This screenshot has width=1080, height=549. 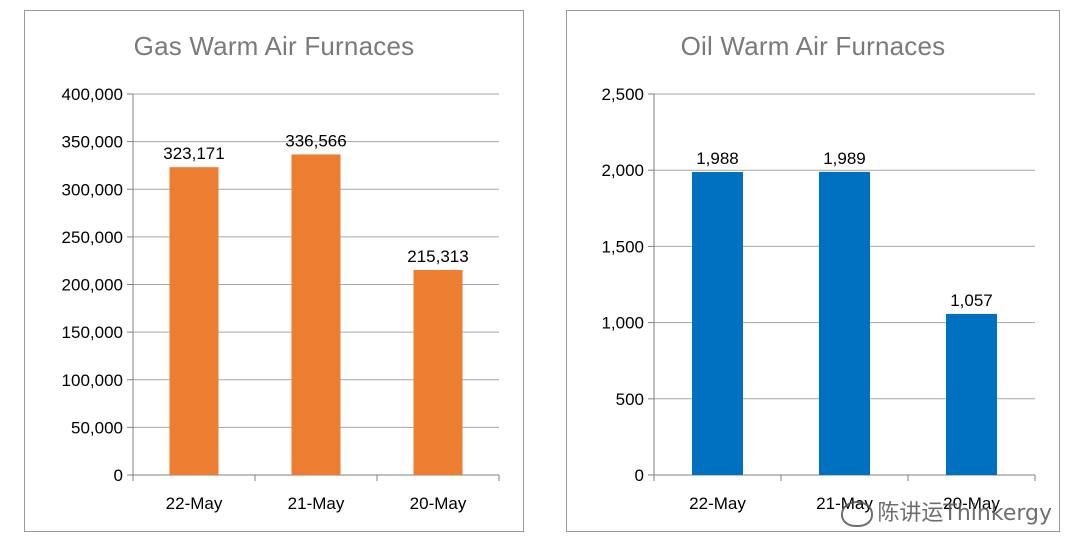 What do you see at coordinates (193, 153) in the screenshot?
I see `gas-data-label: 323,171` at bounding box center [193, 153].